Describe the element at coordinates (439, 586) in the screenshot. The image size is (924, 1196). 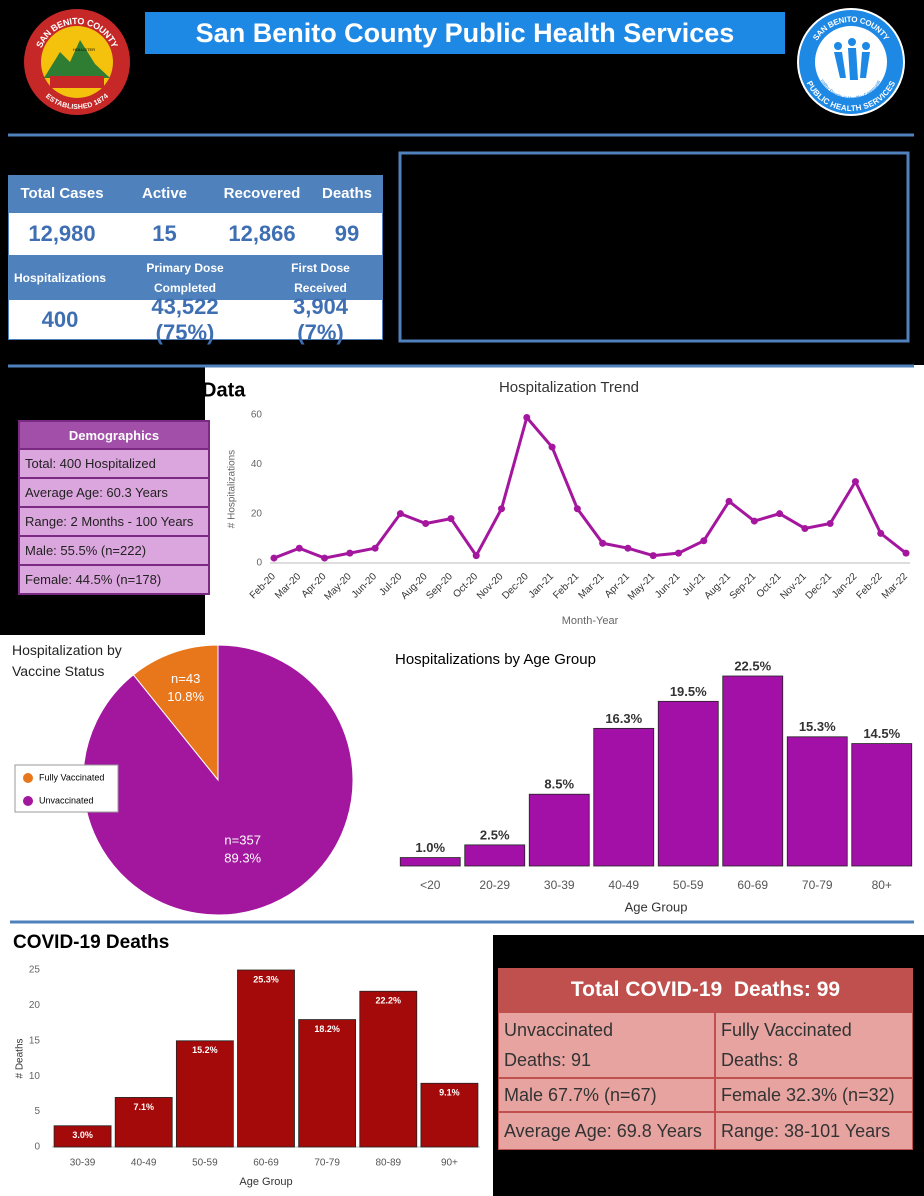
I see `x-tick-label: Sep-20` at that location.